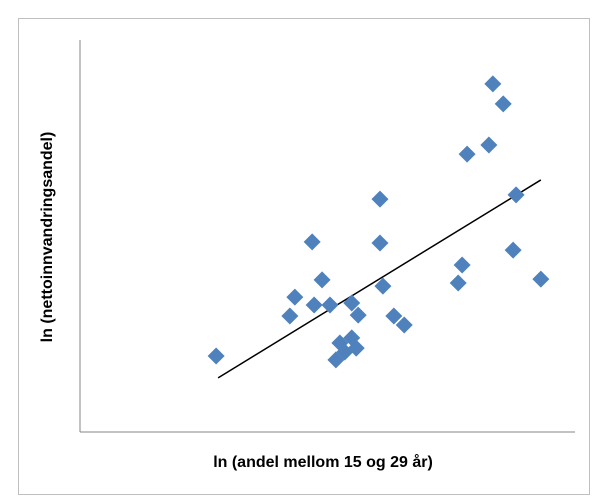  Describe the element at coordinates (323, 462) in the screenshot. I see `x-axis-label: ln (andel mellom 15 og 29 år)` at that location.